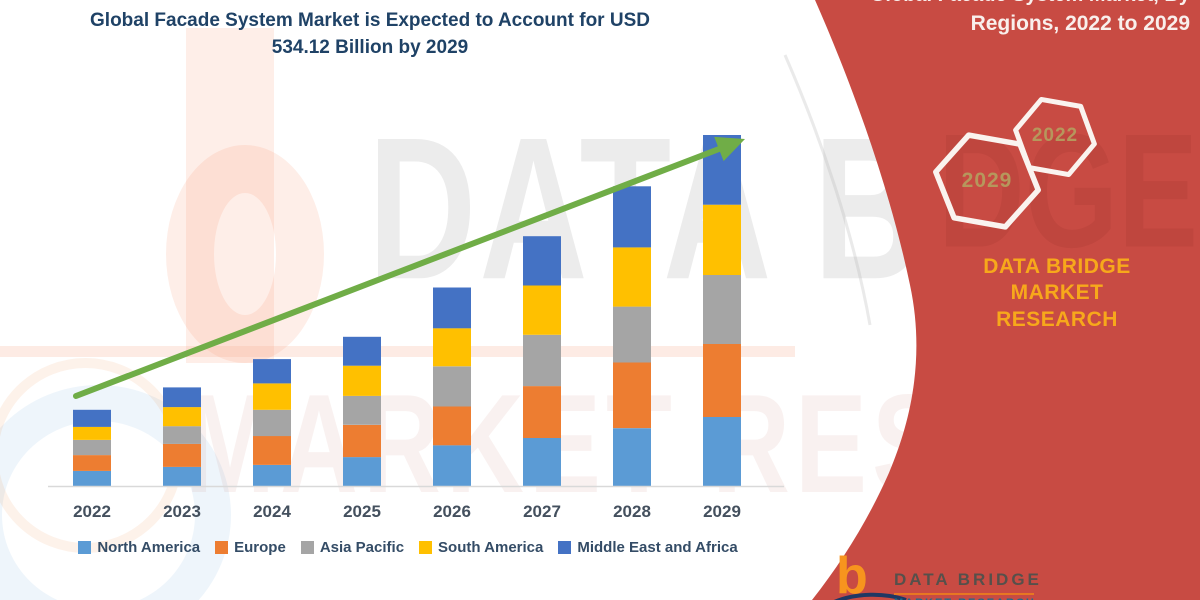  What do you see at coordinates (92, 448) in the screenshot?
I see `bar-segment-2022-asia-pacific` at bounding box center [92, 448].